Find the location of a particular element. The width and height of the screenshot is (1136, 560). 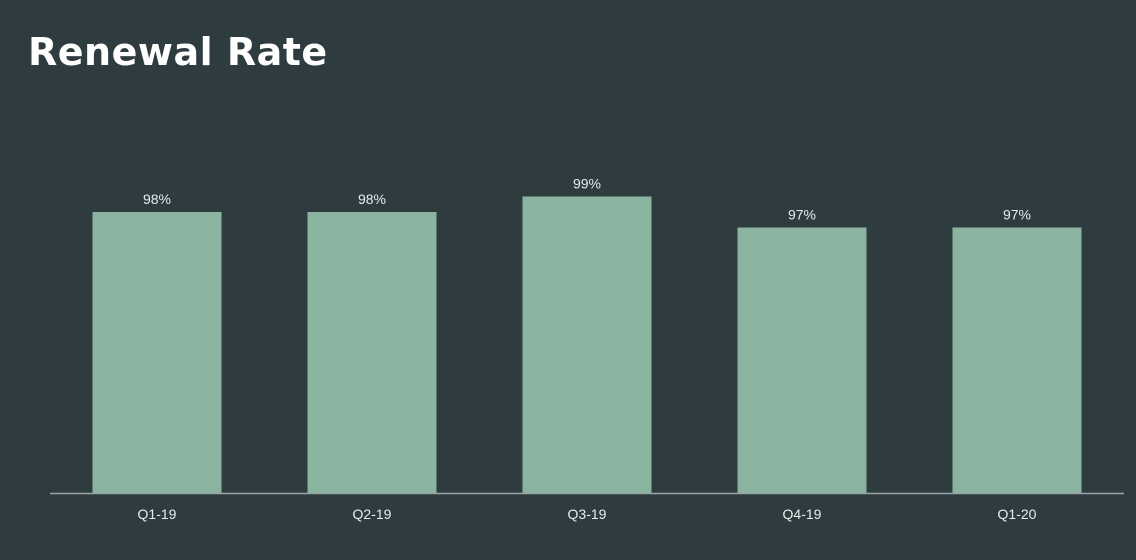

x-tick-label: Q2-19 is located at coordinates (372, 514).